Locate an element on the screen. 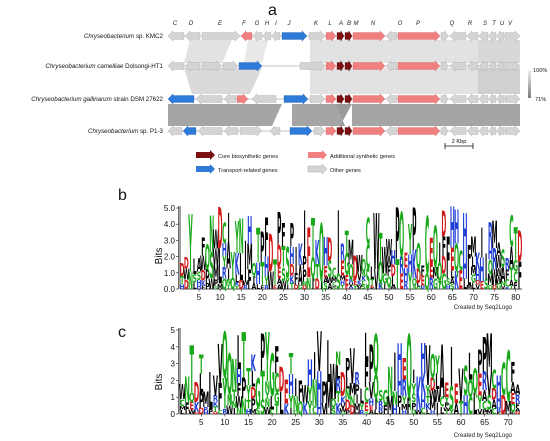  y-tick-label: 4.0 is located at coordinates (170, 224).